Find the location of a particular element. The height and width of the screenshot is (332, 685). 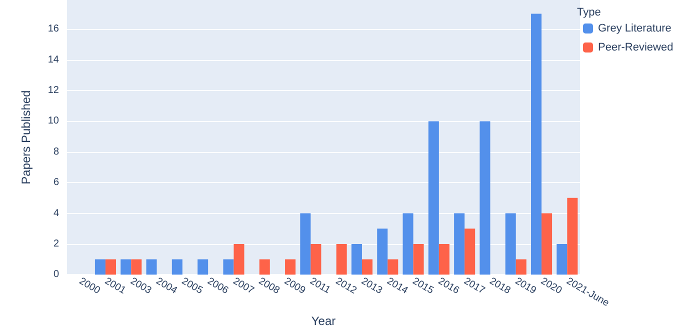

x-tick-label: 2000 is located at coordinates (89, 286).